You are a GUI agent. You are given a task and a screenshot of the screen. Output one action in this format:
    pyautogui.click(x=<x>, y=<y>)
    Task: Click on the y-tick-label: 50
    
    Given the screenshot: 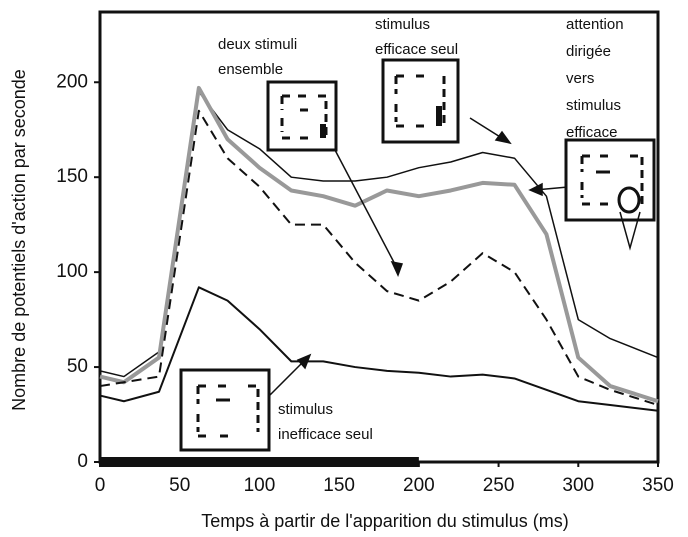 What is the action you would take?
    pyautogui.click(x=77, y=366)
    